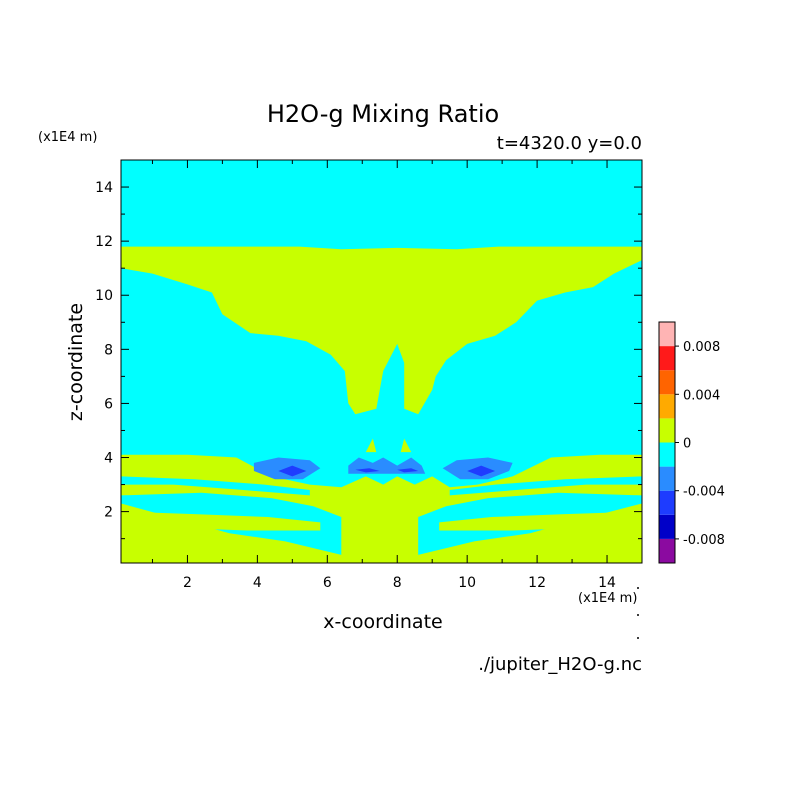  Describe the element at coordinates (76, 362) in the screenshot. I see `y-axis-label: z-coordinate` at that location.